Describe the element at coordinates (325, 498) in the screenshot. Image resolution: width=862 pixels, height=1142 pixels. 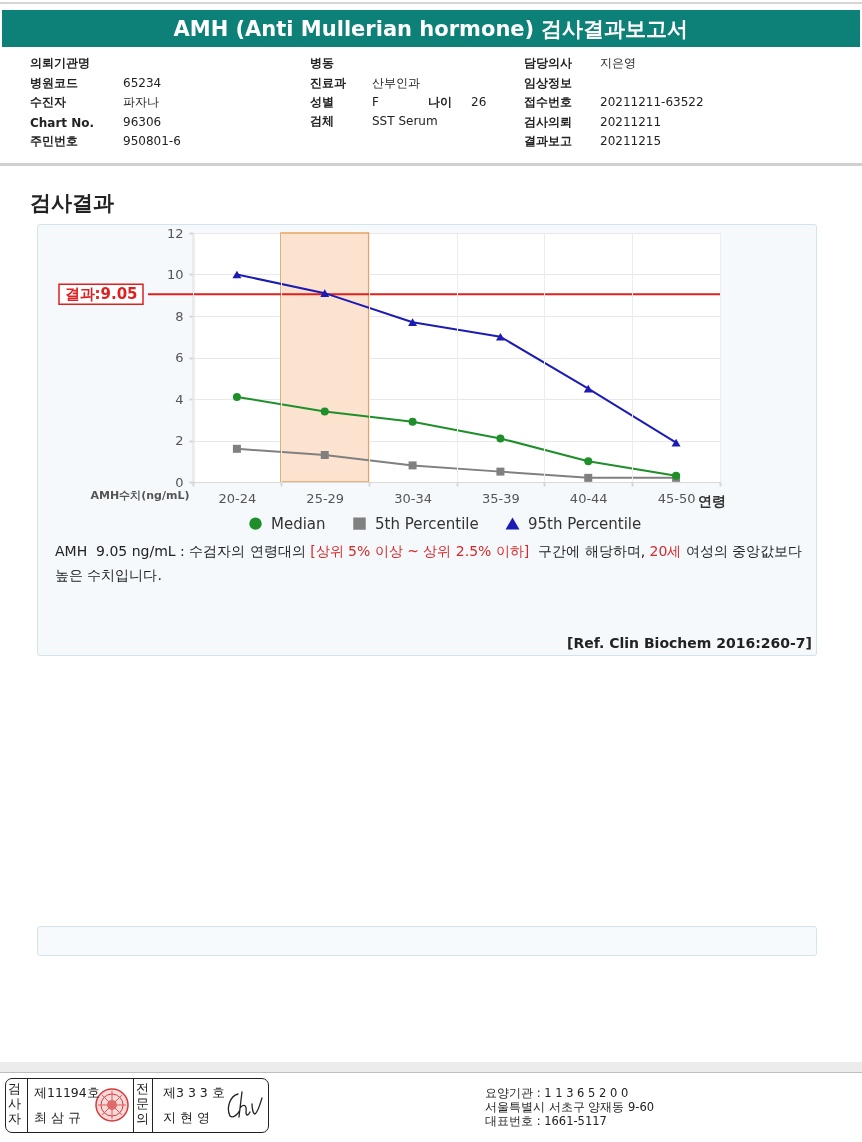
I see `x-tick-label: 25-29` at that location.